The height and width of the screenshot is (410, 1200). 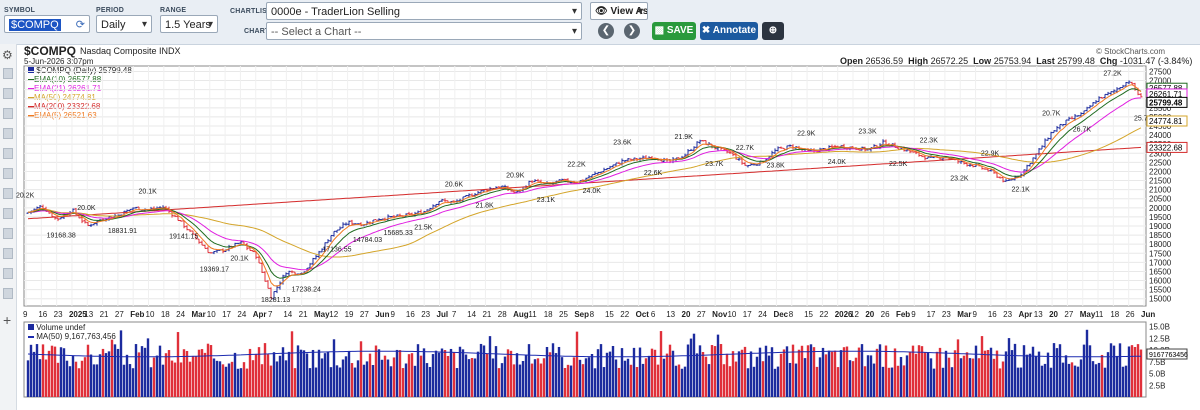 I want to click on symbol-input: $COMPQ ⟳, so click(x=47, y=24).